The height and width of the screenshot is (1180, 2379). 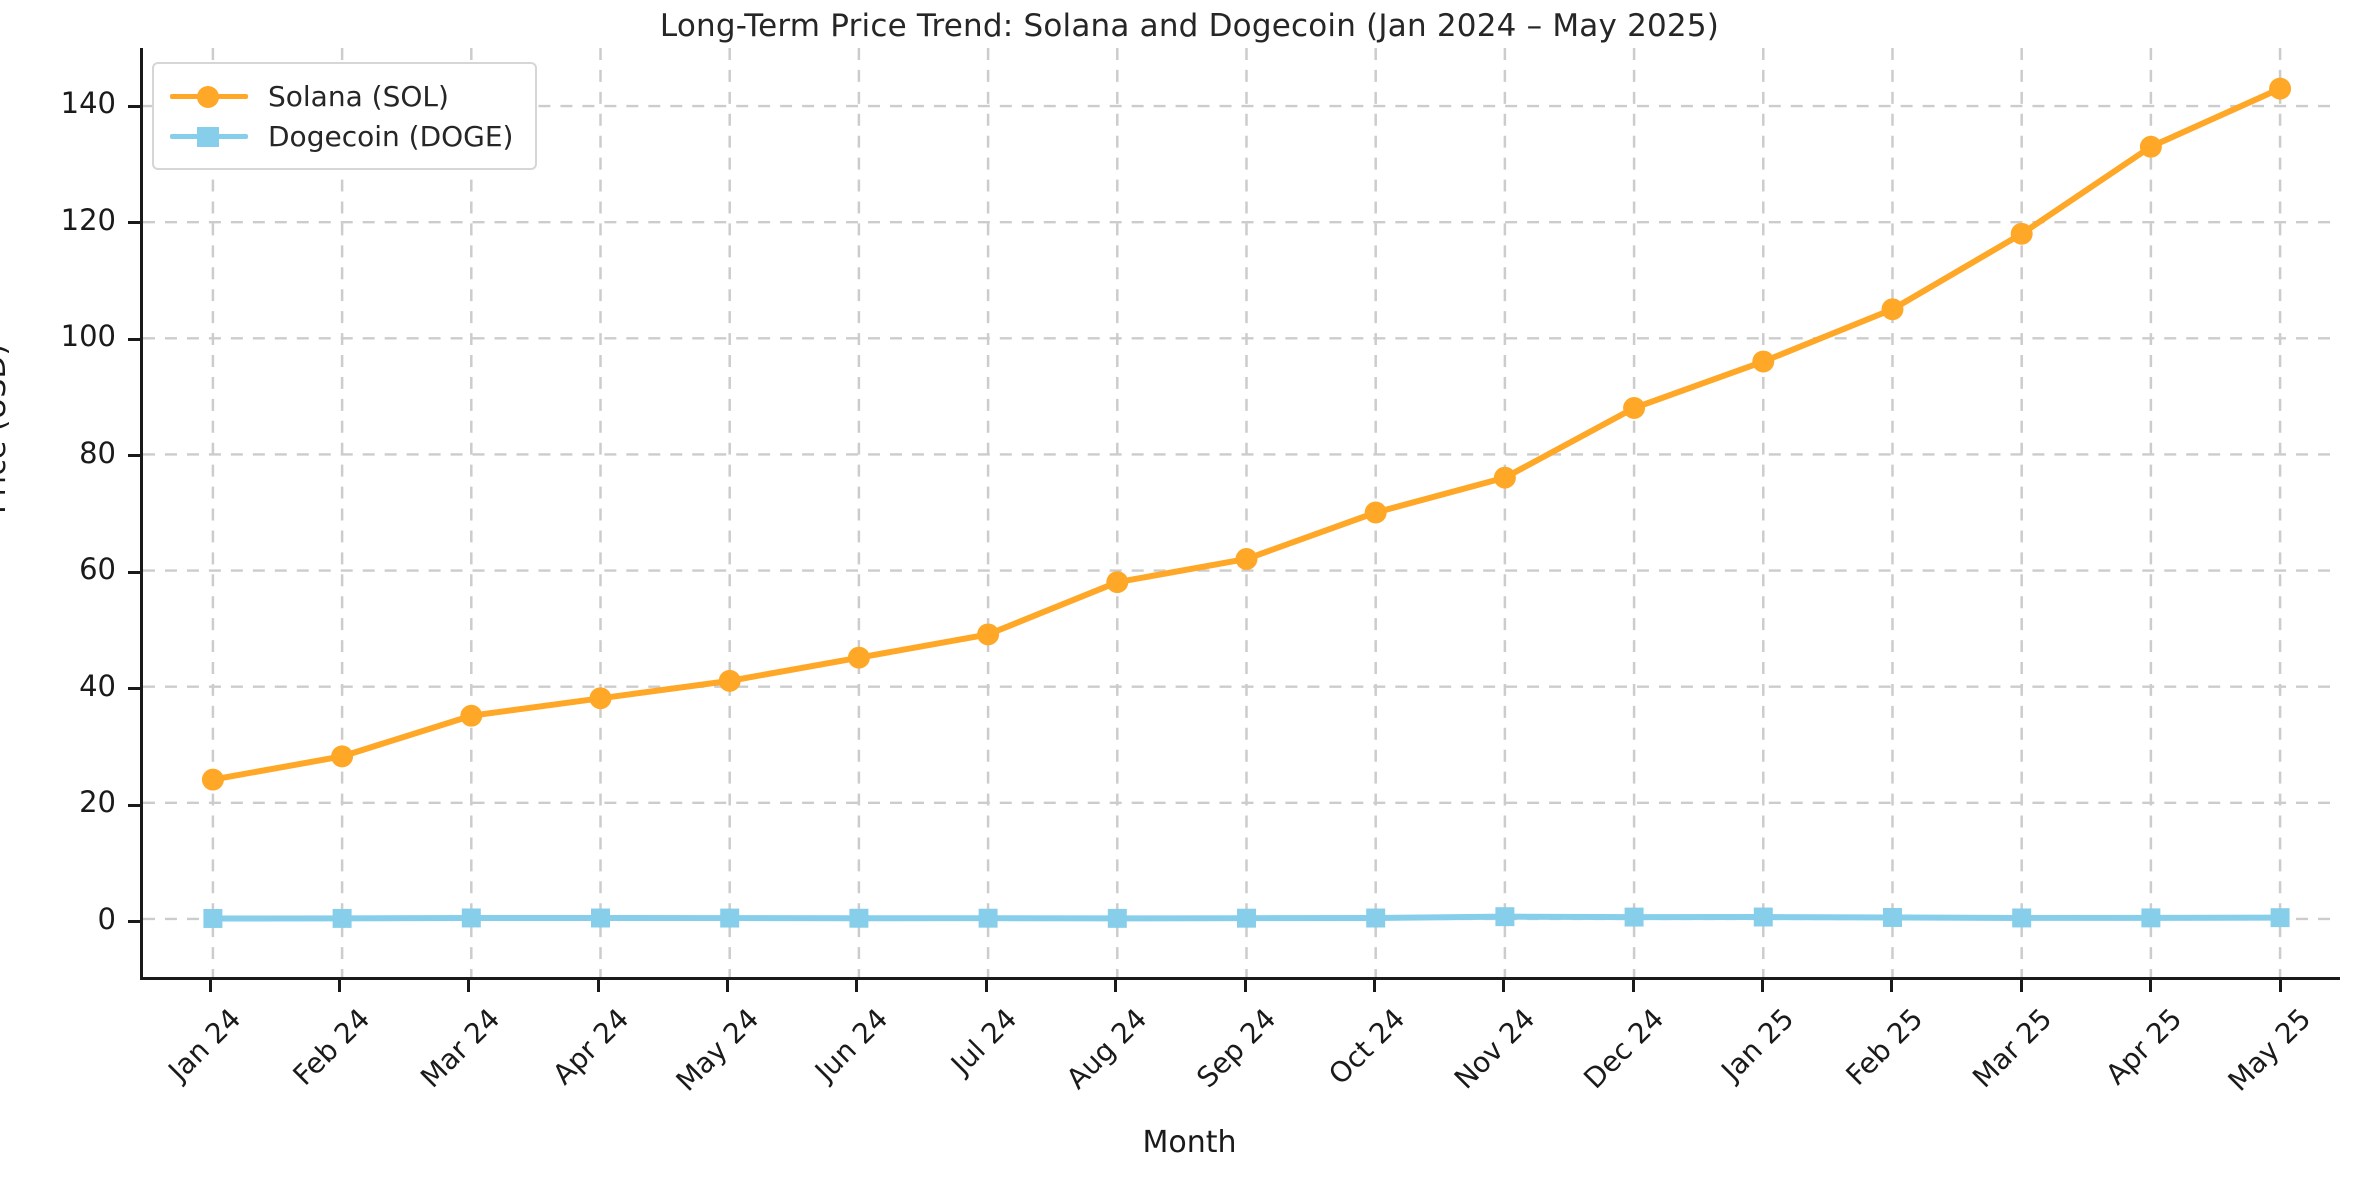 I want to click on legend-label-solana: Solana (SOL), so click(x=358, y=96).